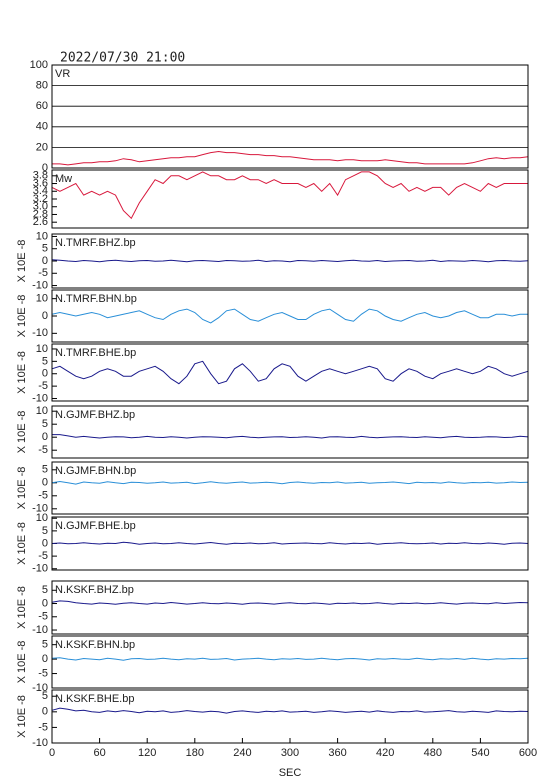  What do you see at coordinates (39, 65) in the screenshot?
I see `y-tick-label: 100` at bounding box center [39, 65].